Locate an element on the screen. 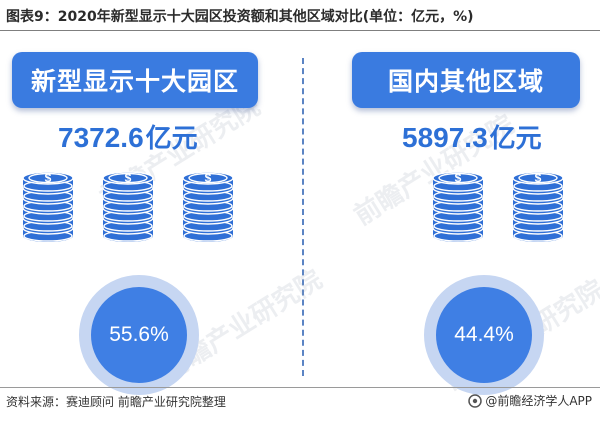 Image resolution: width=600 pixels, height=421 pixels. share-badge: 55.6% is located at coordinates (139, 335).